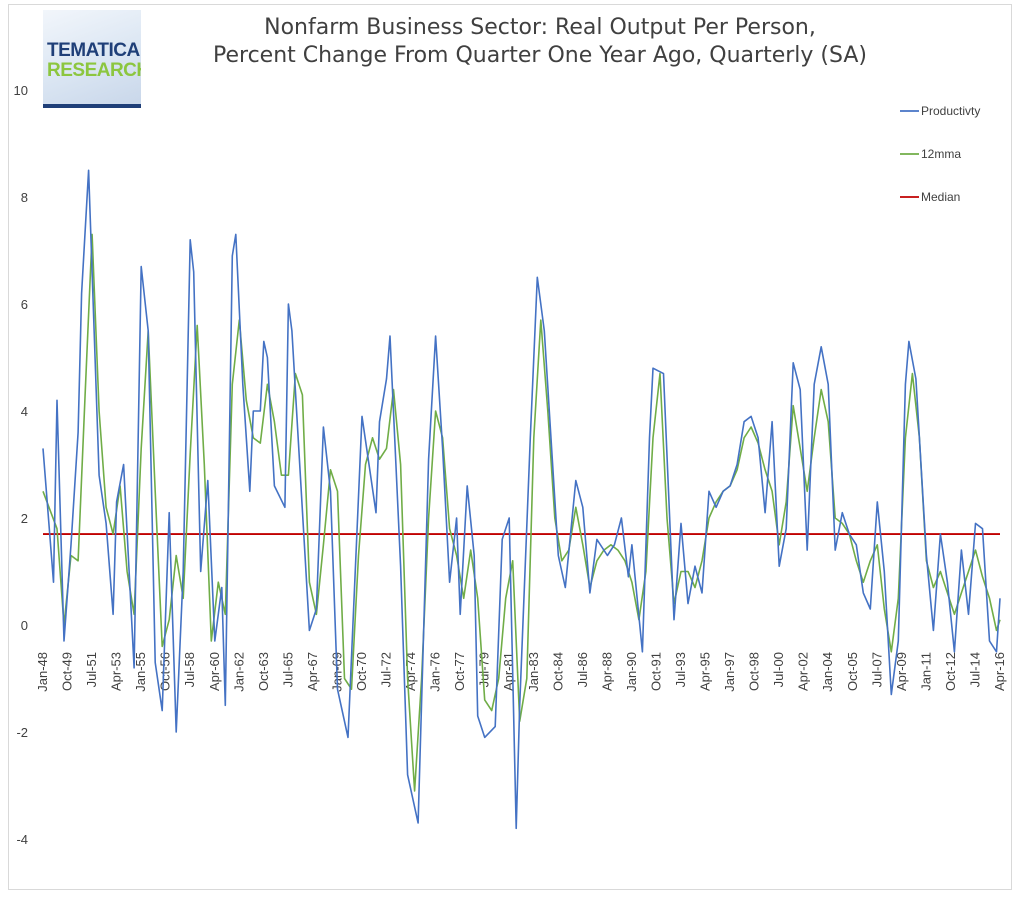 The image size is (1024, 898). What do you see at coordinates (582, 669) in the screenshot?
I see `x-tick-label: Jul-86` at bounding box center [582, 669].